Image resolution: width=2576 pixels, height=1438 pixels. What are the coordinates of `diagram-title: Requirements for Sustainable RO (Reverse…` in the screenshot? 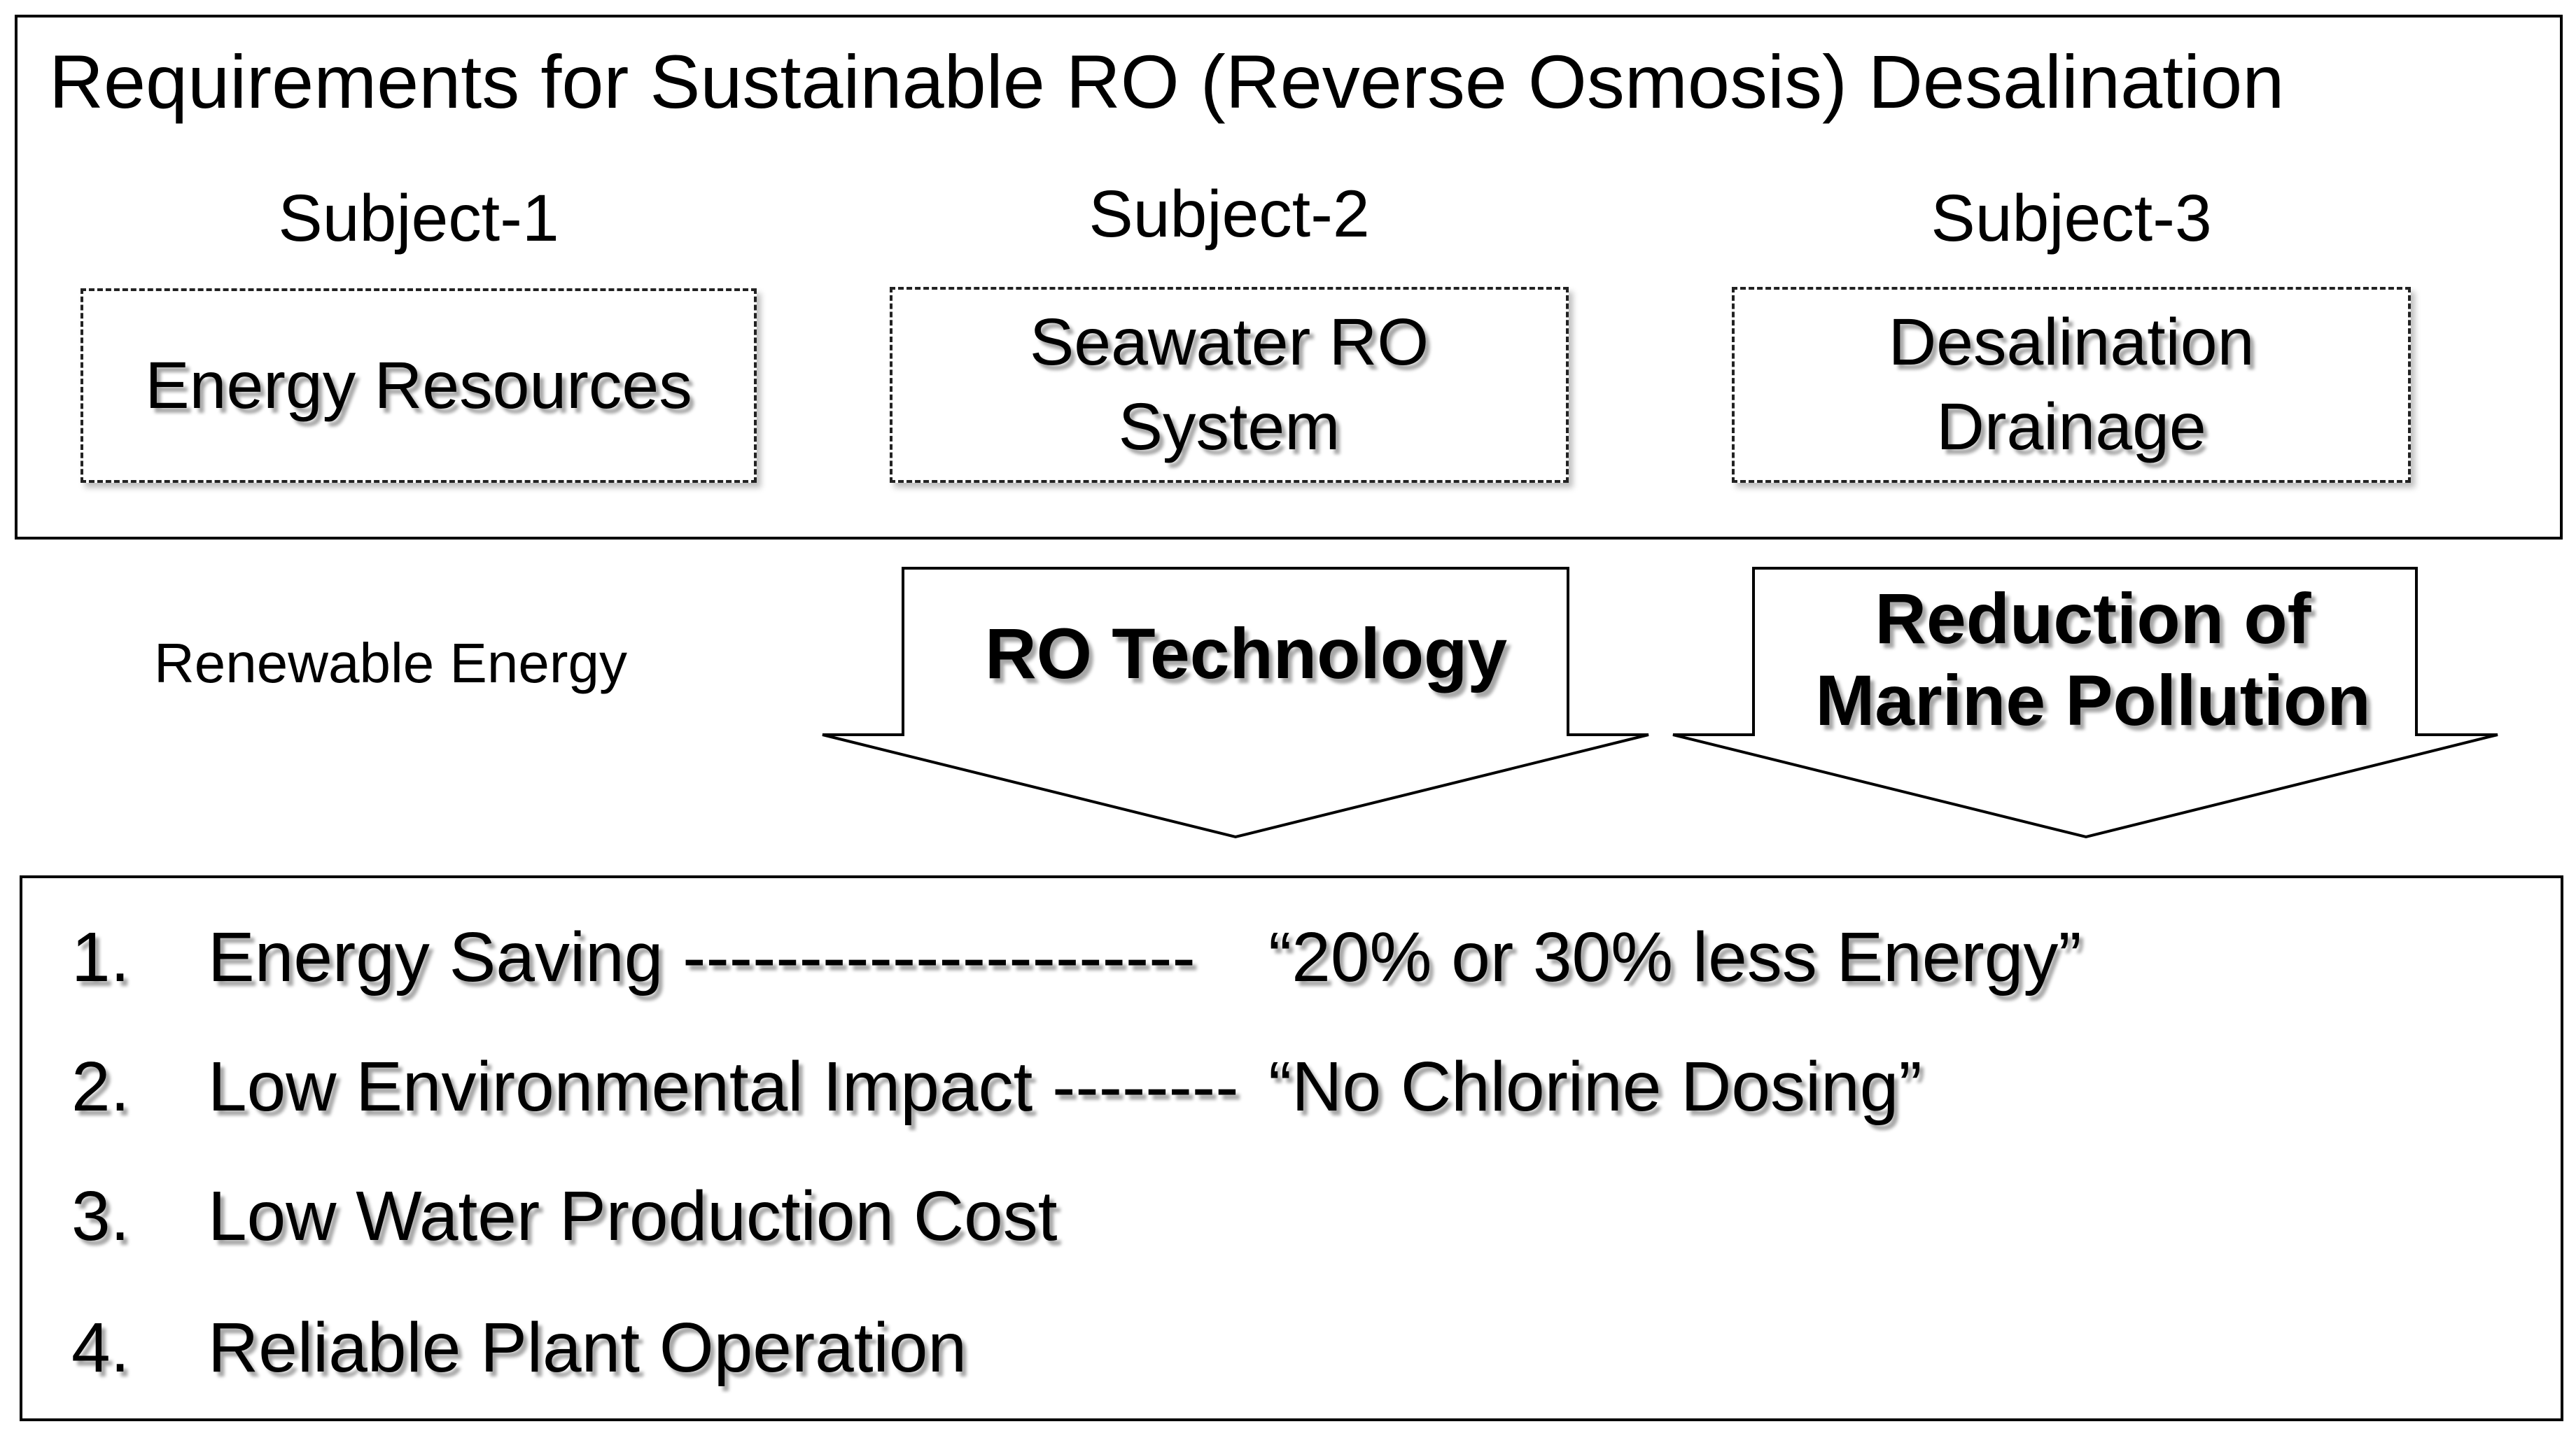 It's located at (1167, 81).